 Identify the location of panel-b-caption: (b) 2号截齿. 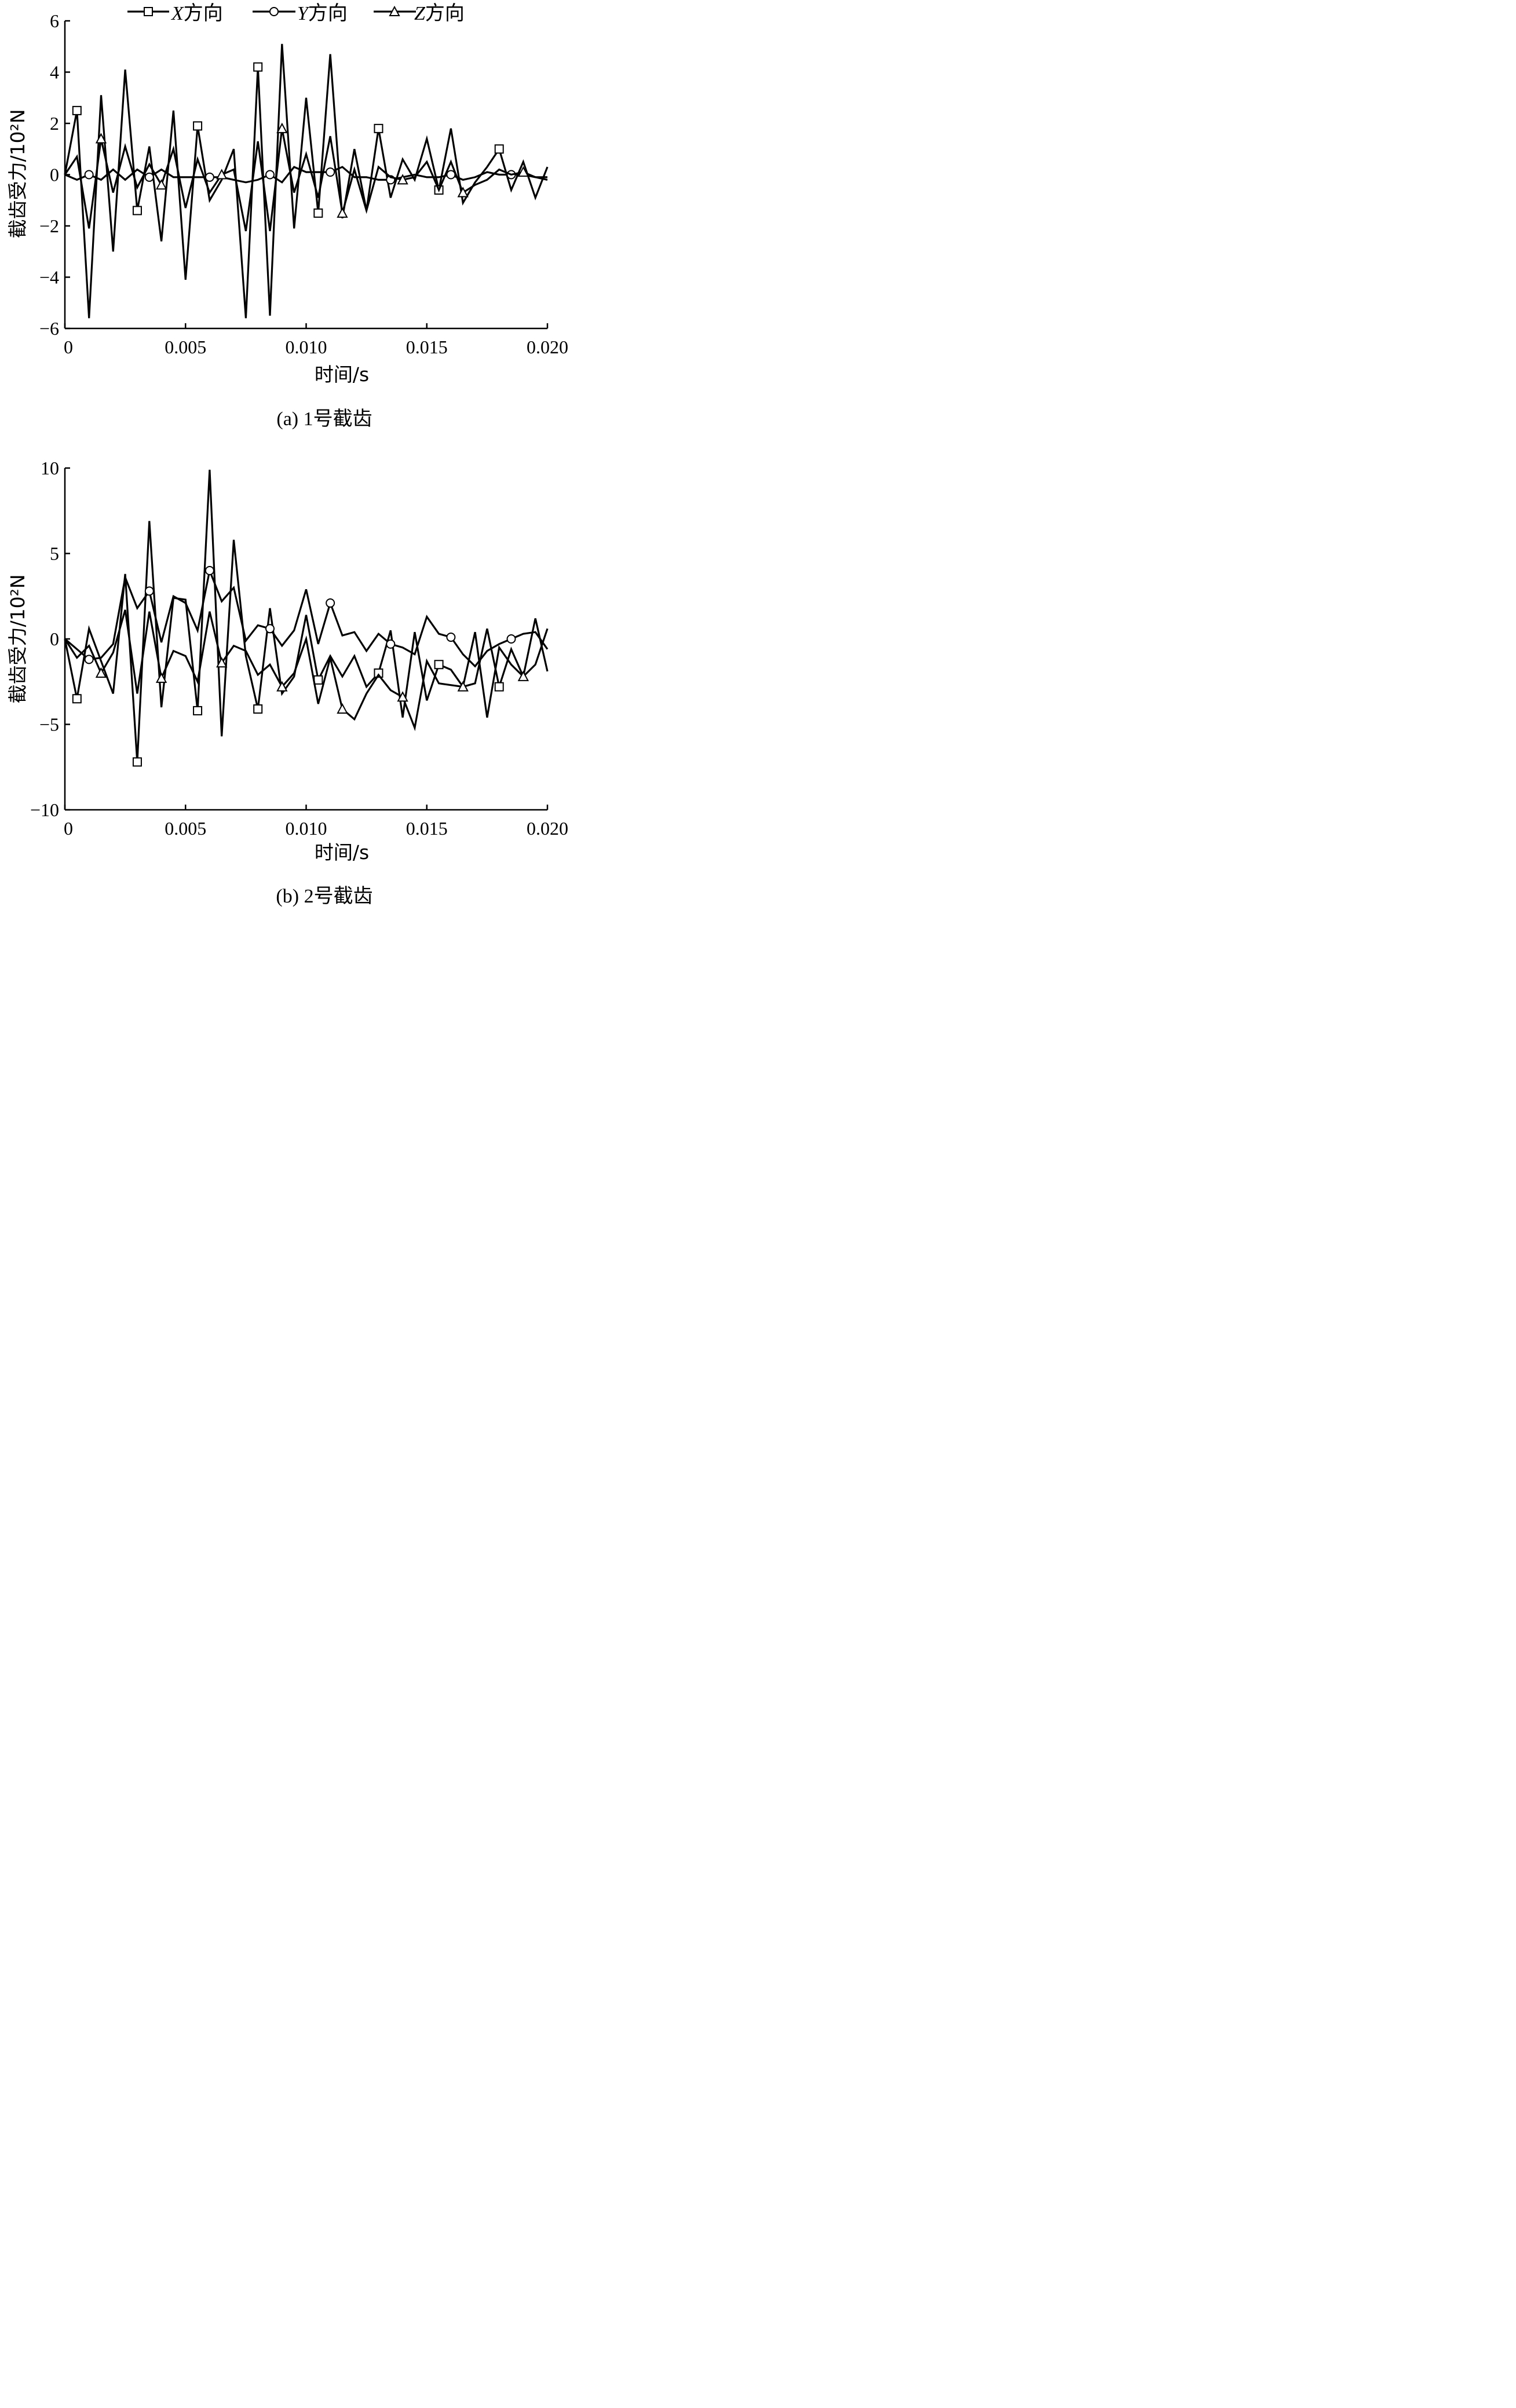
(324, 896).